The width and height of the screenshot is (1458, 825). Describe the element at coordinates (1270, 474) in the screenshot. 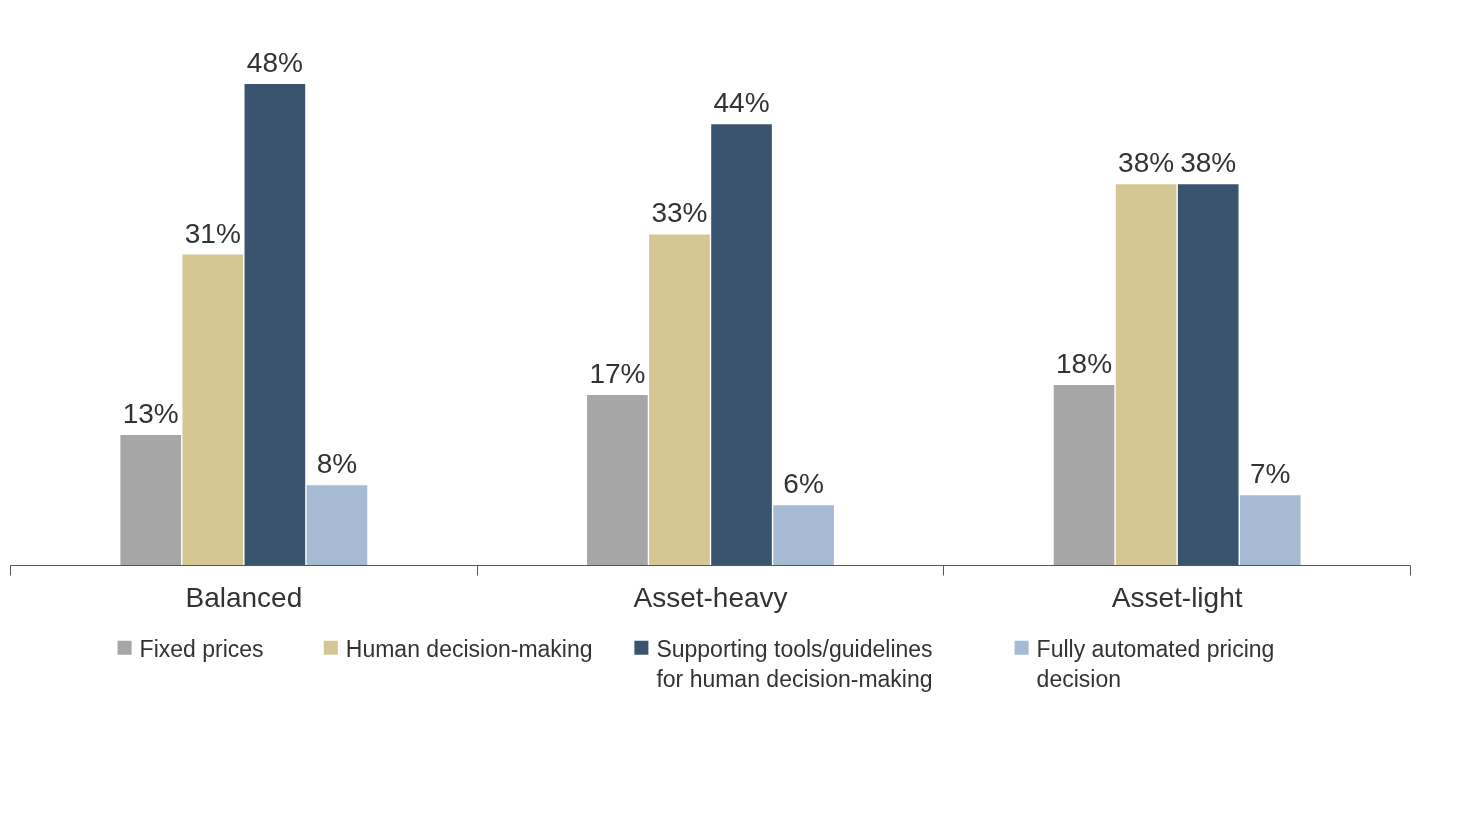

I see `data-label: 7%` at that location.